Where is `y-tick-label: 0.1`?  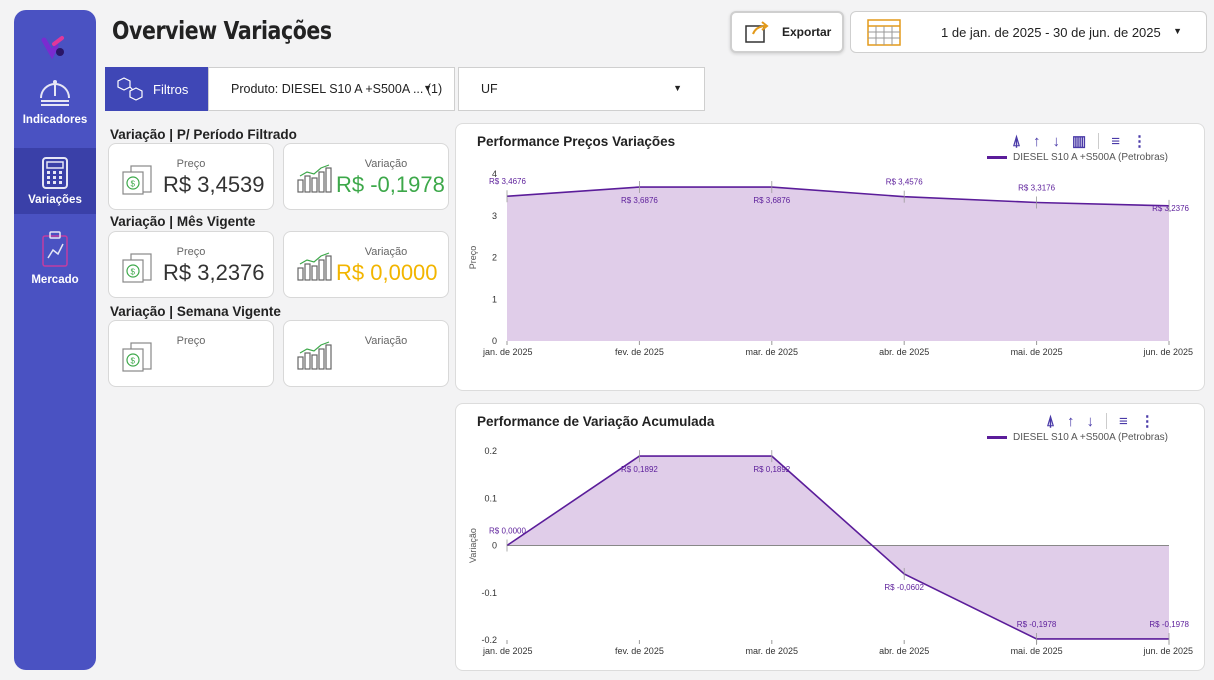
y-tick-label: 0.1 is located at coordinates (490, 498).